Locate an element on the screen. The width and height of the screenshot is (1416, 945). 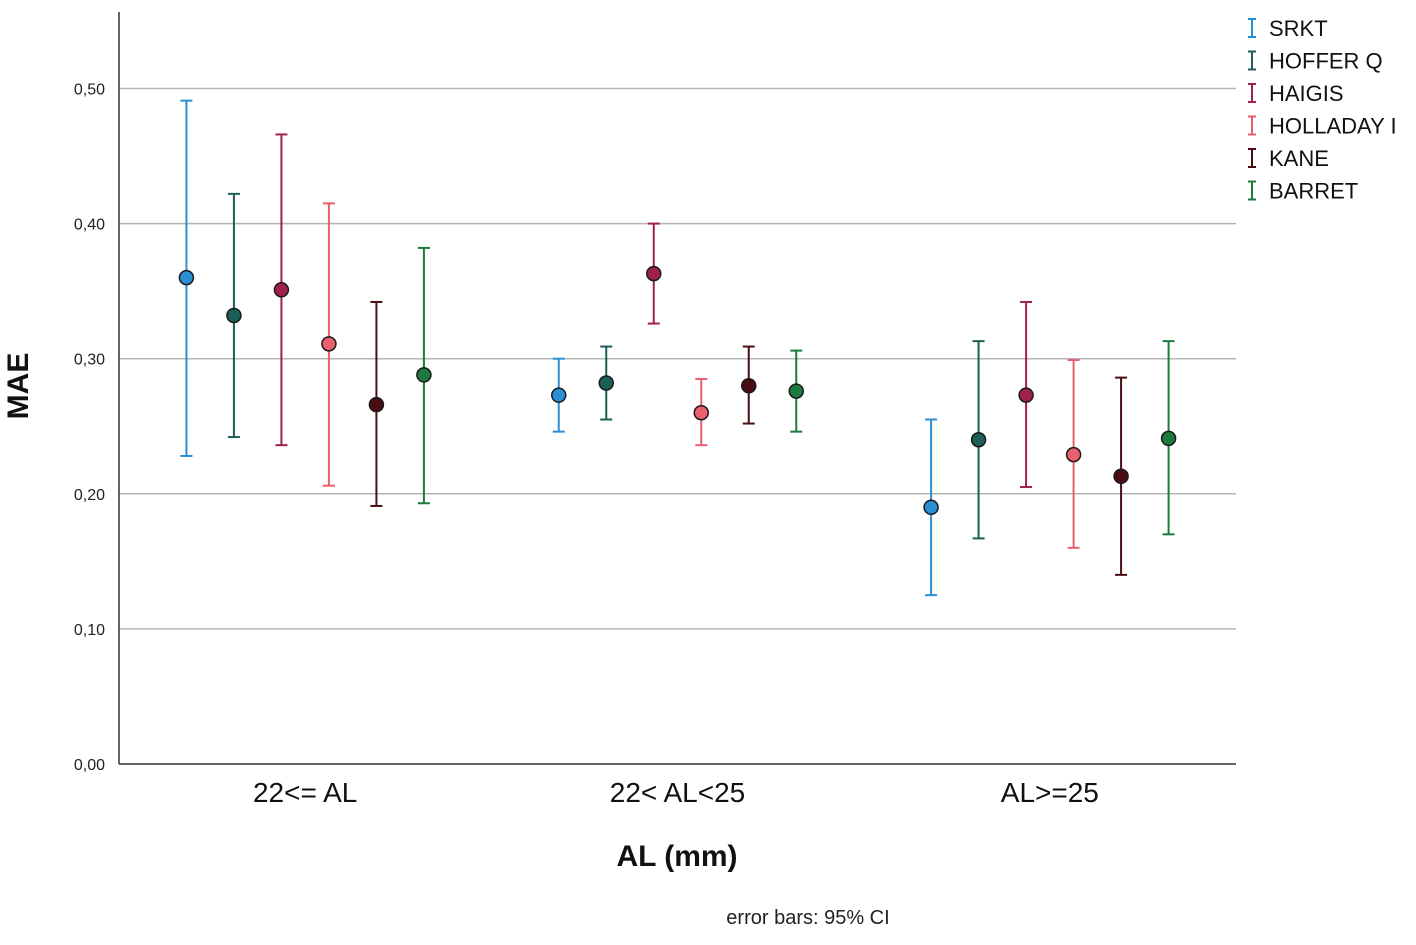
legend-label: KANE is located at coordinates (1299, 158).